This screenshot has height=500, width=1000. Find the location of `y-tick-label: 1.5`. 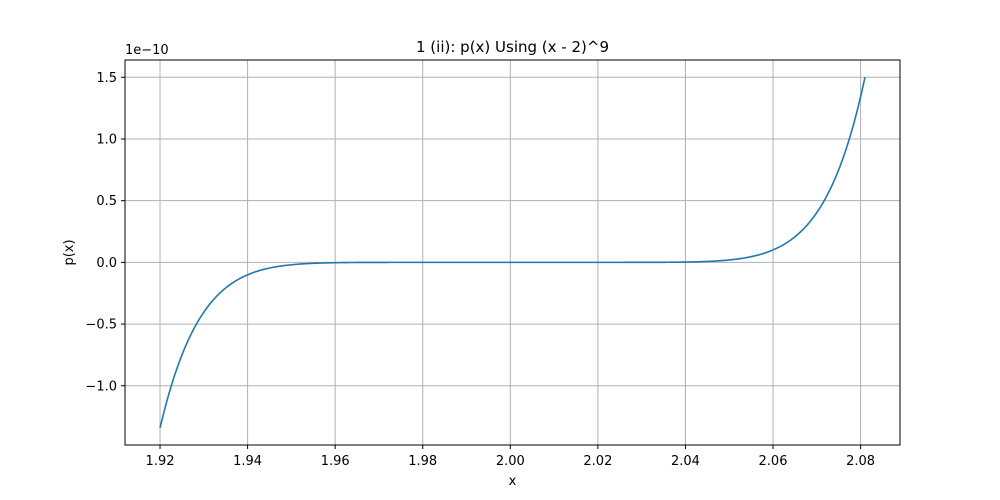

y-tick-label: 1.5 is located at coordinates (106, 78).